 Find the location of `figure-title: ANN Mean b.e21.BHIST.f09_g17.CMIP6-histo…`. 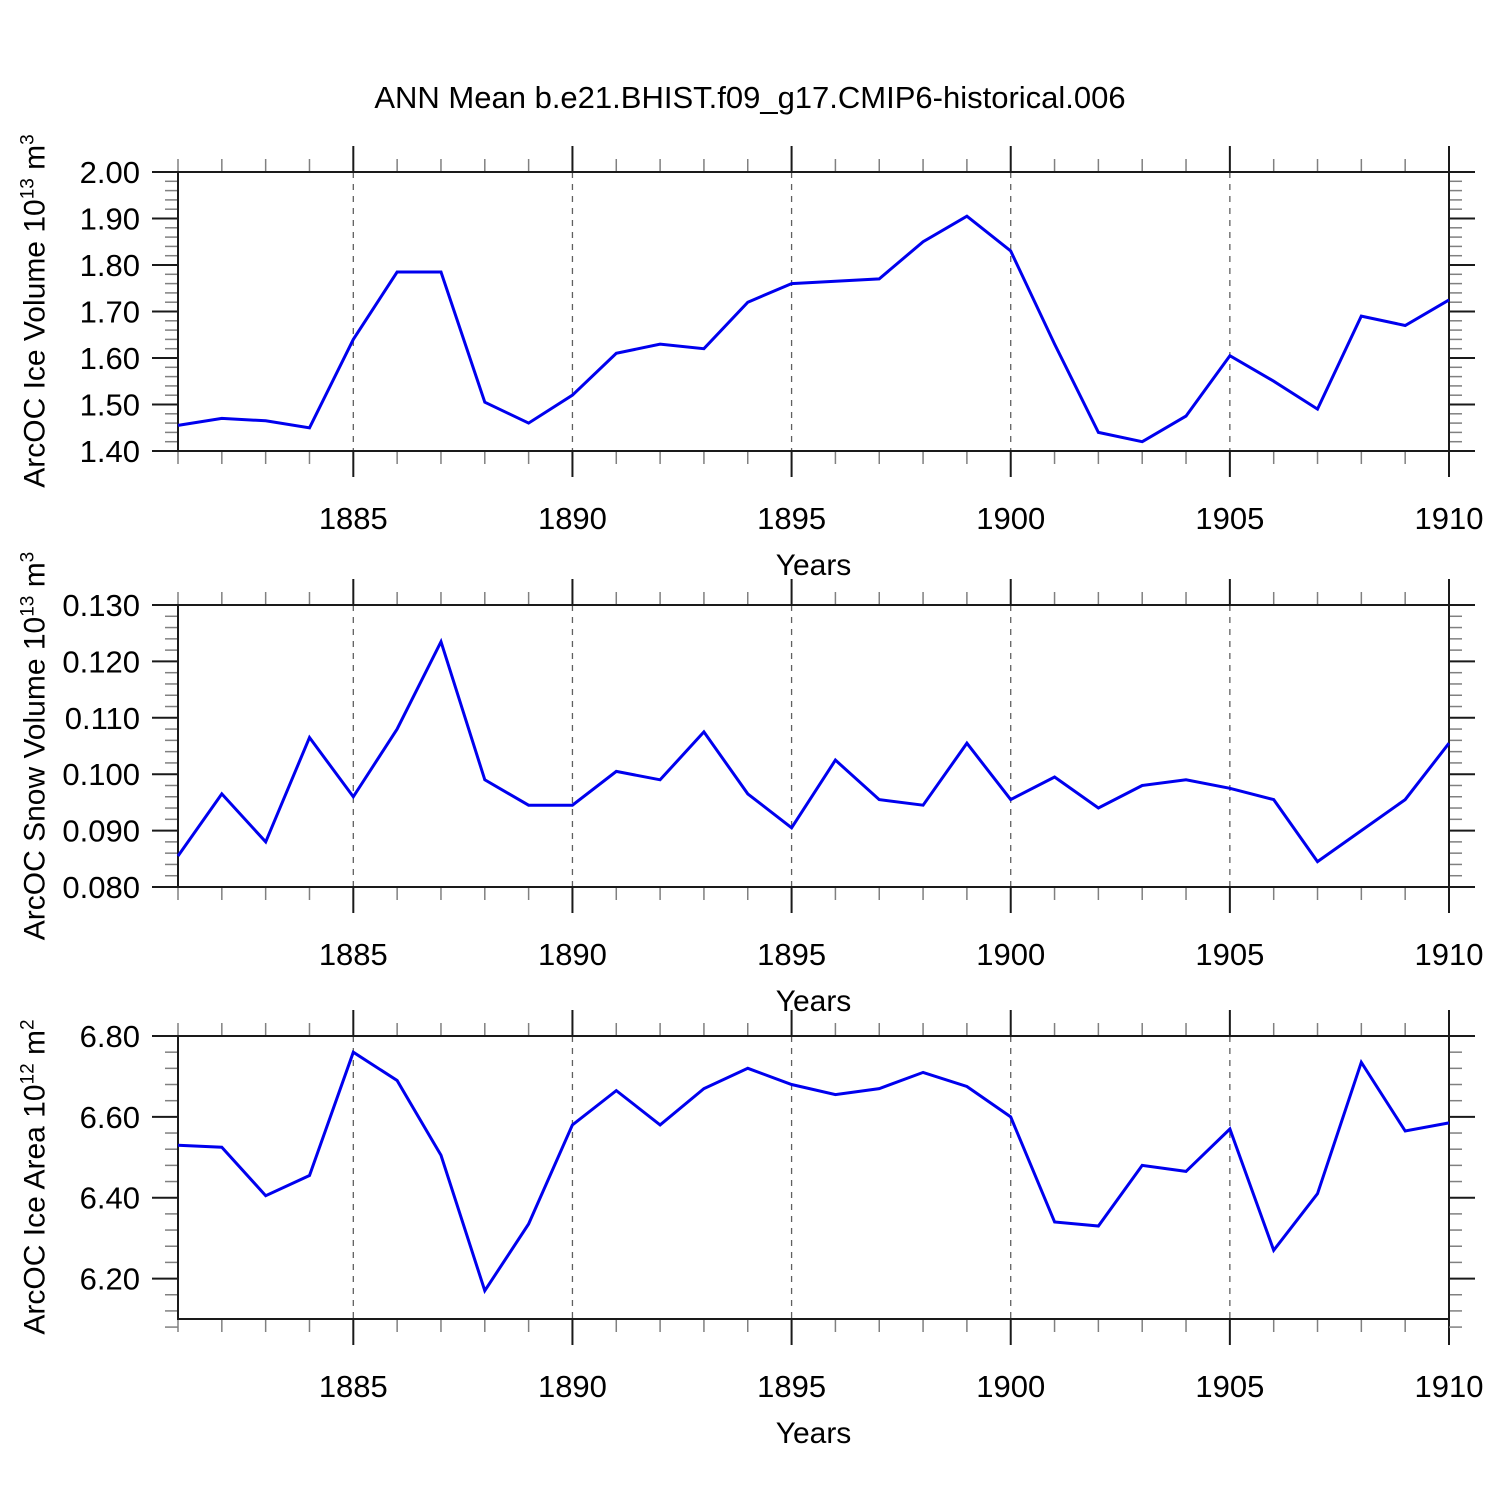

figure-title: ANN Mean b.e21.BHIST.f09_g17.CMIP6-histo… is located at coordinates (750, 97).